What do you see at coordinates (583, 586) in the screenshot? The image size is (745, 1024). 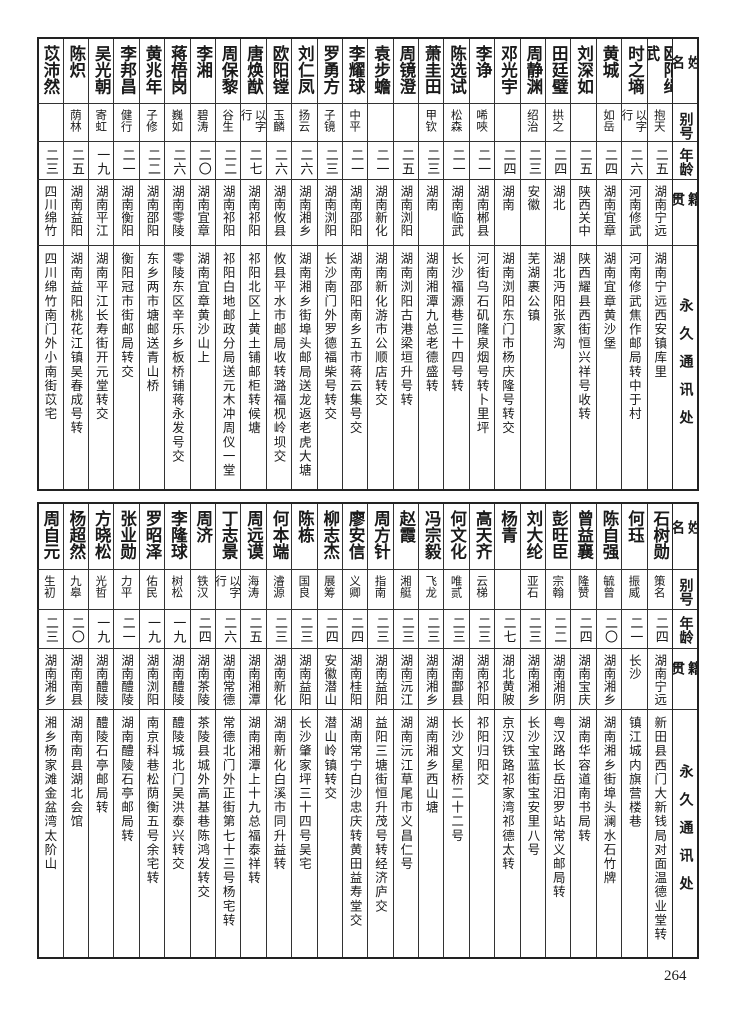 I see `alias-text: 隆赞` at bounding box center [583, 586].